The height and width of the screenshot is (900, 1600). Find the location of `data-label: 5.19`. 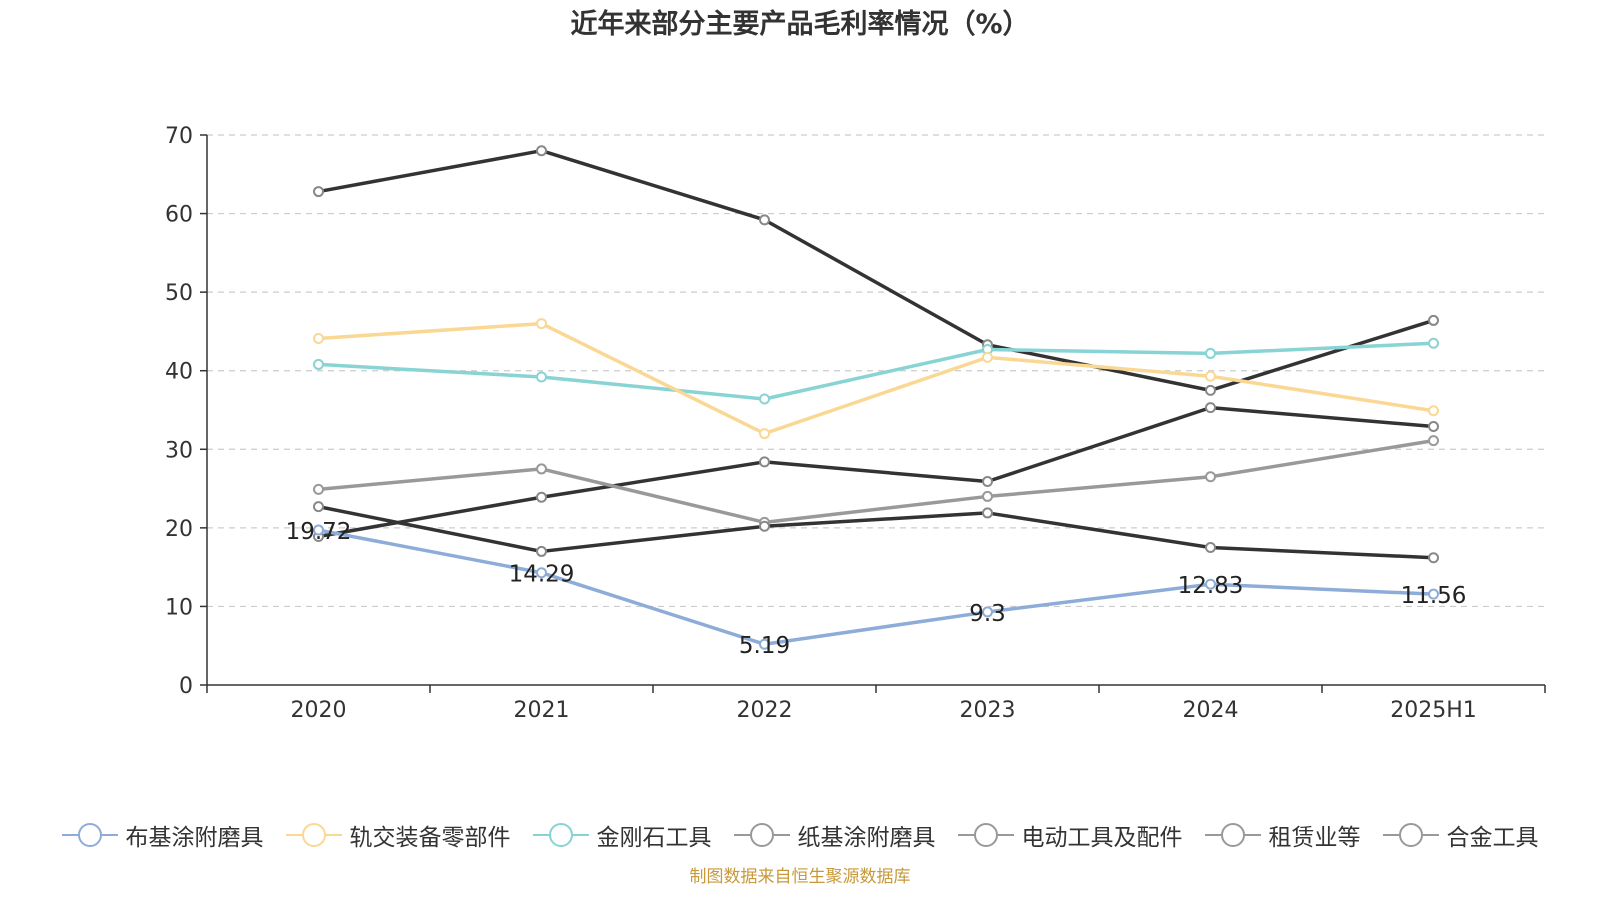

data-label: 5.19 is located at coordinates (764, 646).